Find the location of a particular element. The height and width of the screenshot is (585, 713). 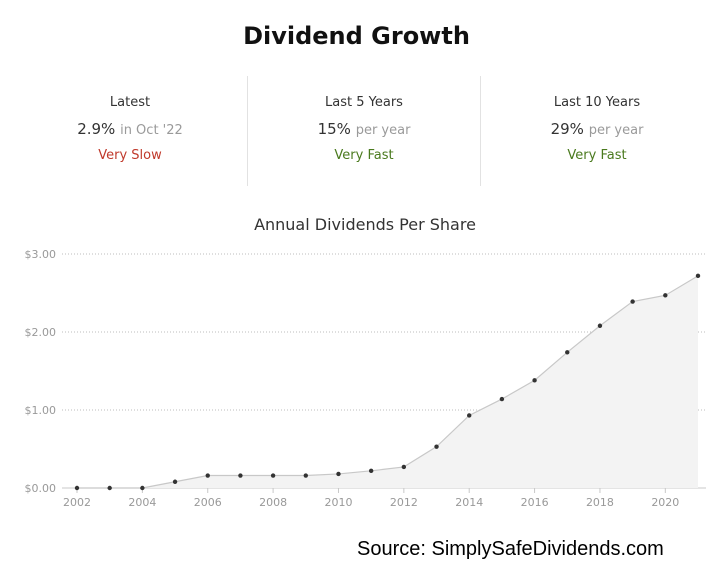

x-tick-label: 2018 is located at coordinates (600, 502).